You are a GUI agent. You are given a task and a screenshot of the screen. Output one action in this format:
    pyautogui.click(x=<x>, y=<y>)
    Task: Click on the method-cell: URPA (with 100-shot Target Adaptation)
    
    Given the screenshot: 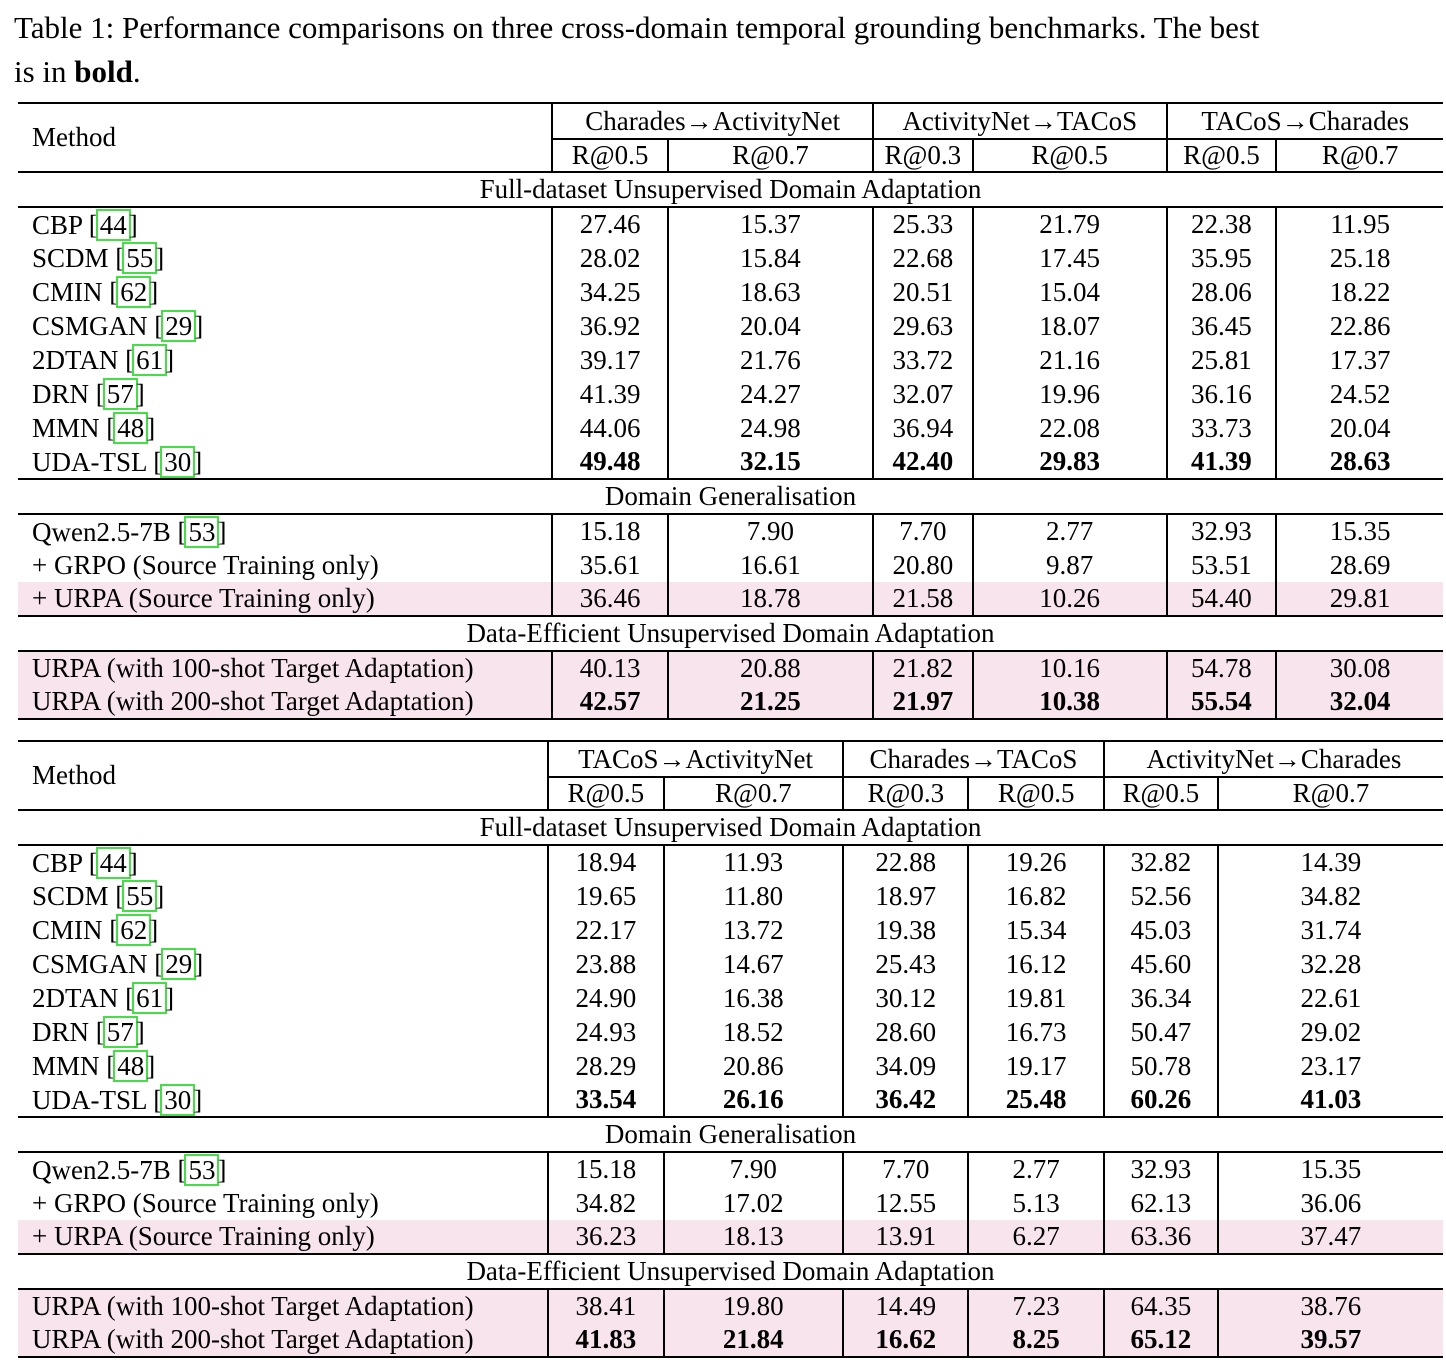 What is the action you would take?
    pyautogui.click(x=285, y=668)
    